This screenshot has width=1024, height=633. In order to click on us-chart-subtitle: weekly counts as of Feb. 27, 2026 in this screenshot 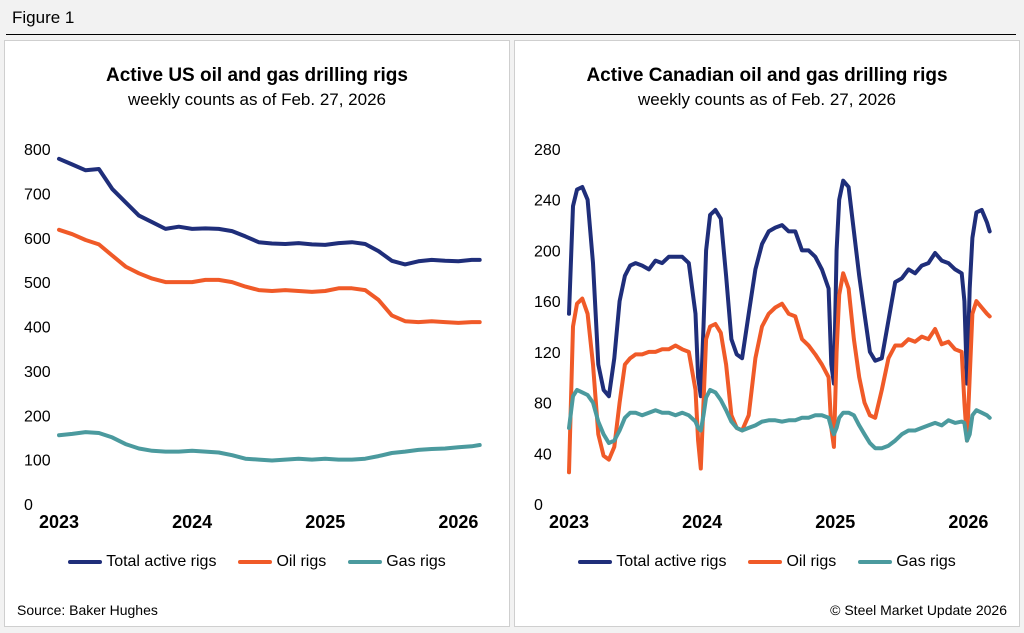, I will do `click(257, 99)`.